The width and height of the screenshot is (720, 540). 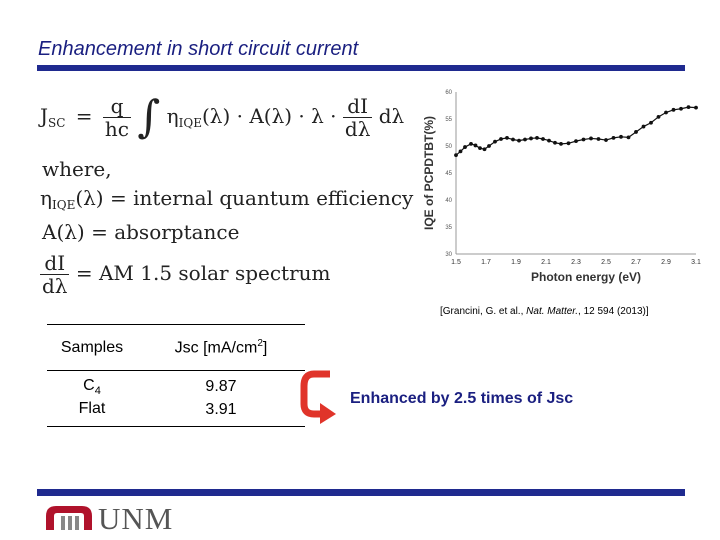 What do you see at coordinates (117, 129) in the screenshot?
I see `fraction-denominator: hc` at bounding box center [117, 129].